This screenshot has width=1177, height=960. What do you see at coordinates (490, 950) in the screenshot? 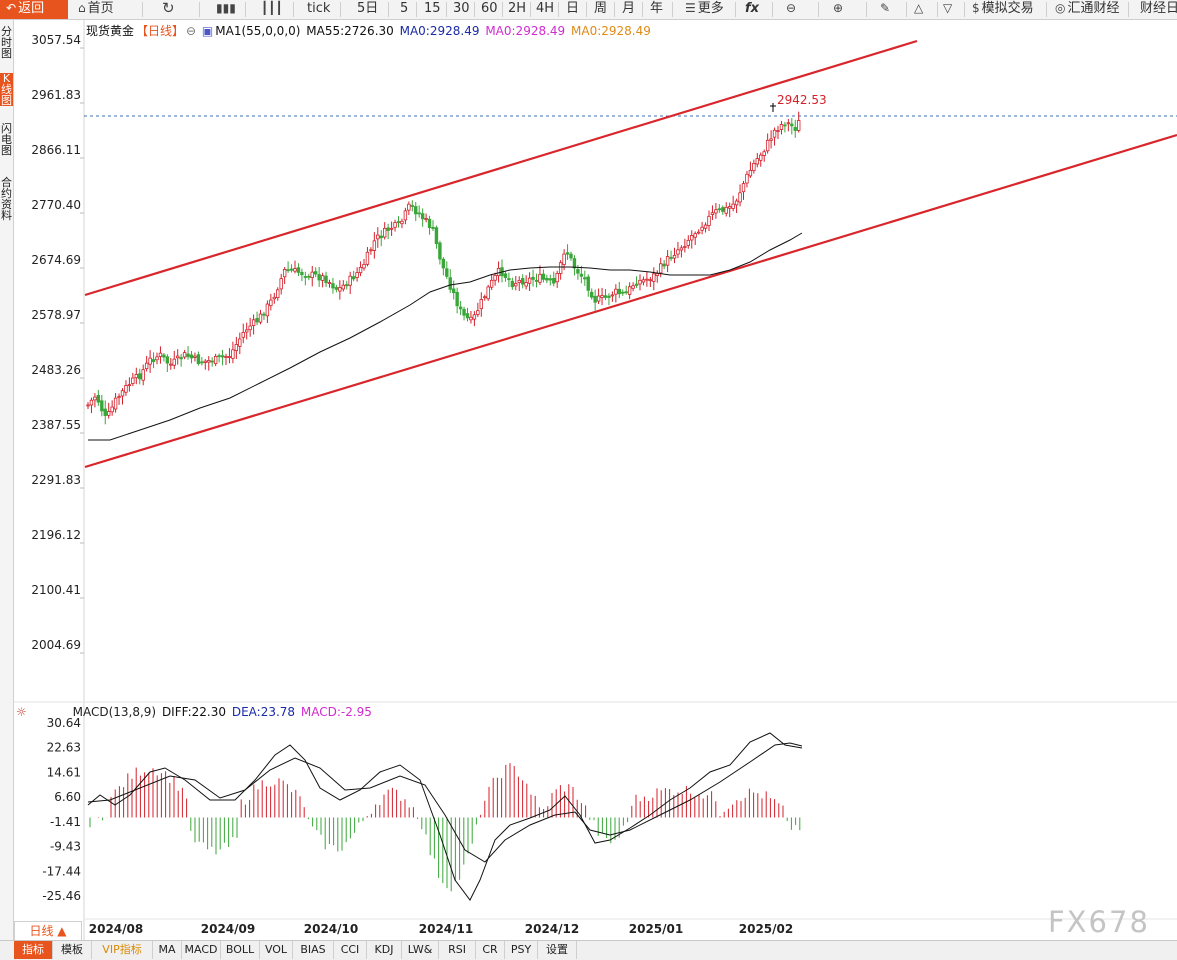
I see `tab-cr: CR` at bounding box center [490, 950].